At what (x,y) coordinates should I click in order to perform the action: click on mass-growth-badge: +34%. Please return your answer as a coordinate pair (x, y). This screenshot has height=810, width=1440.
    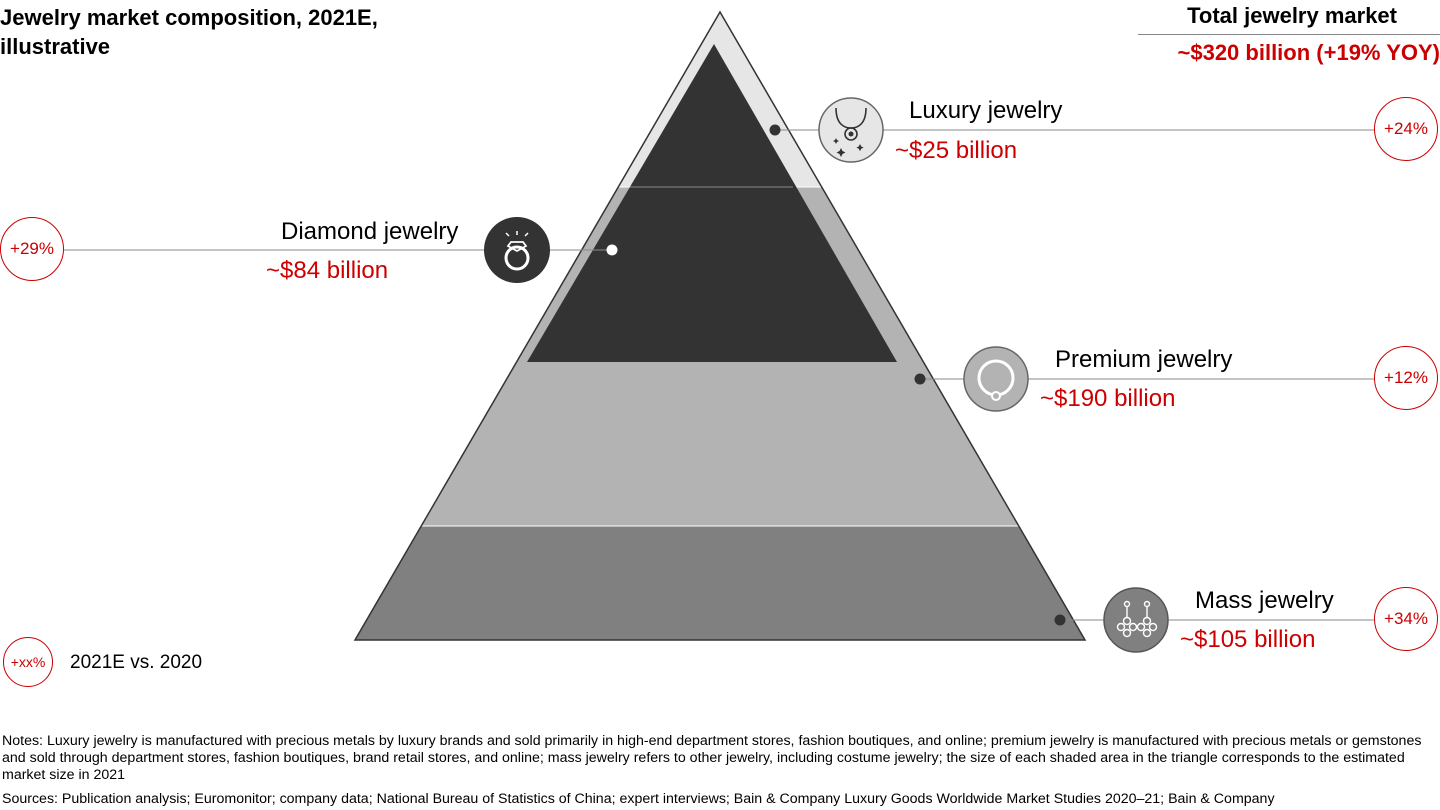
    Looking at the image, I should click on (1406, 619).